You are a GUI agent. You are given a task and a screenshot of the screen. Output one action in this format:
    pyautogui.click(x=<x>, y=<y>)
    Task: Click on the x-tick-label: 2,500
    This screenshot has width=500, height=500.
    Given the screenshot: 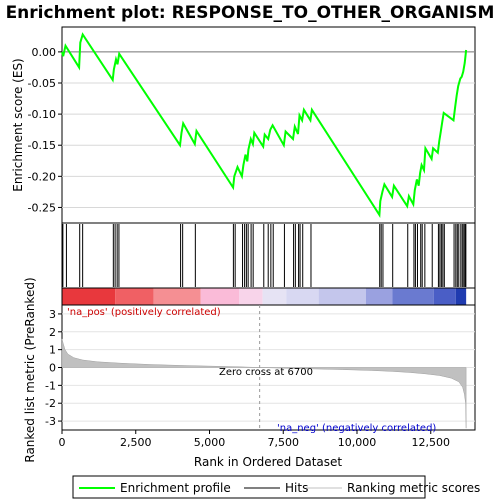 What is the action you would take?
    pyautogui.click(x=136, y=442)
    